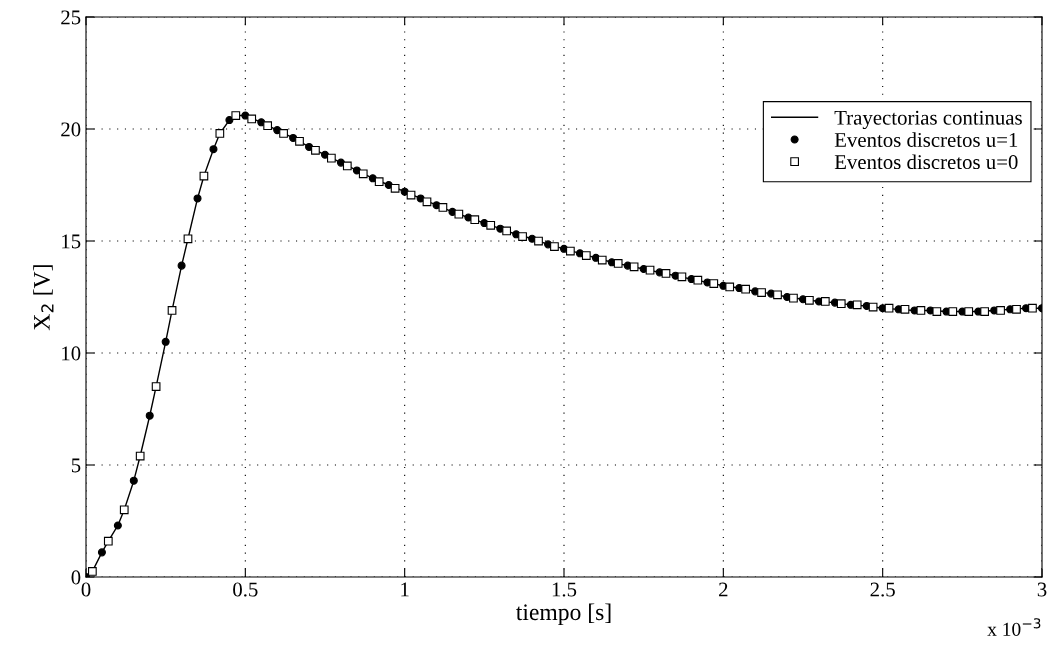  What do you see at coordinates (43, 298) in the screenshot?
I see `y-axis-title: X$_{2}$ [V]` at bounding box center [43, 298].